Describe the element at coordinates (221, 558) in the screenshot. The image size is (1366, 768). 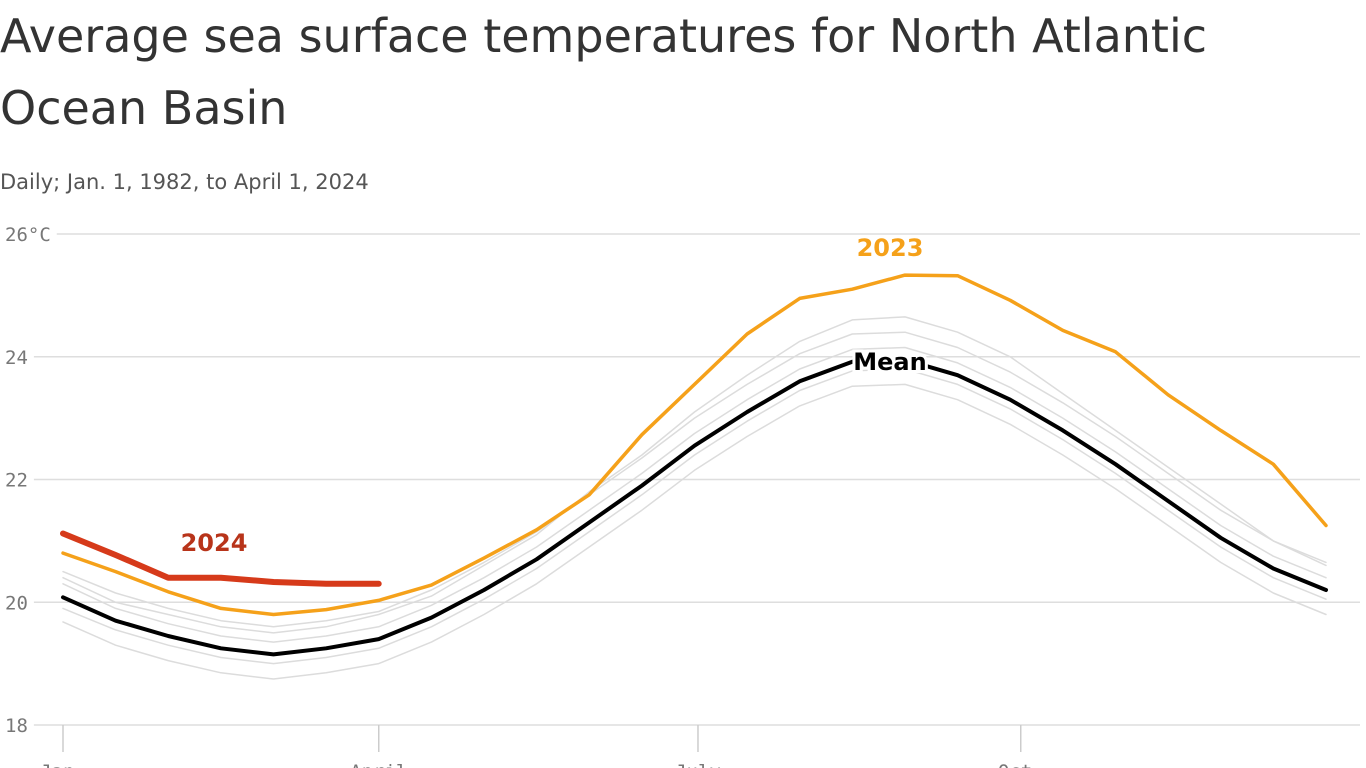
I see `series-line` at that location.